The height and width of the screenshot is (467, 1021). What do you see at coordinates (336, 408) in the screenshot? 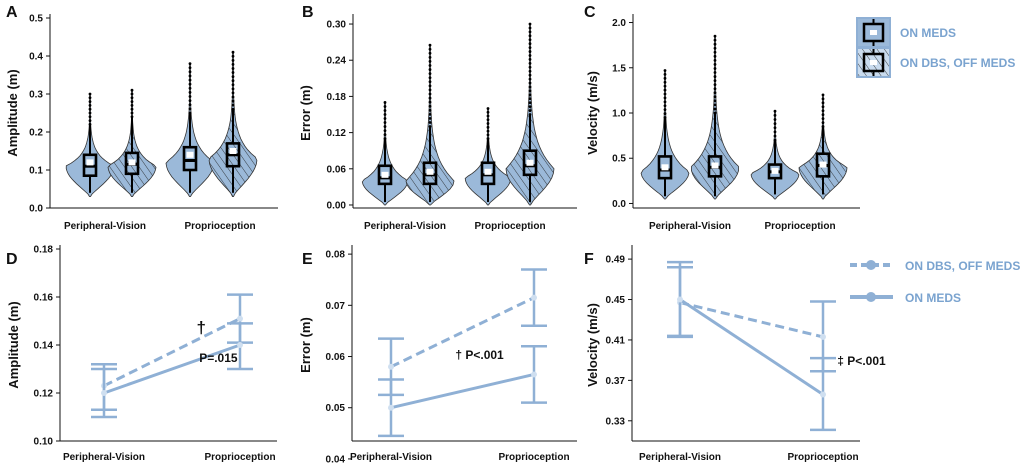
I see `y-tick-label: 0.05` at bounding box center [336, 408].